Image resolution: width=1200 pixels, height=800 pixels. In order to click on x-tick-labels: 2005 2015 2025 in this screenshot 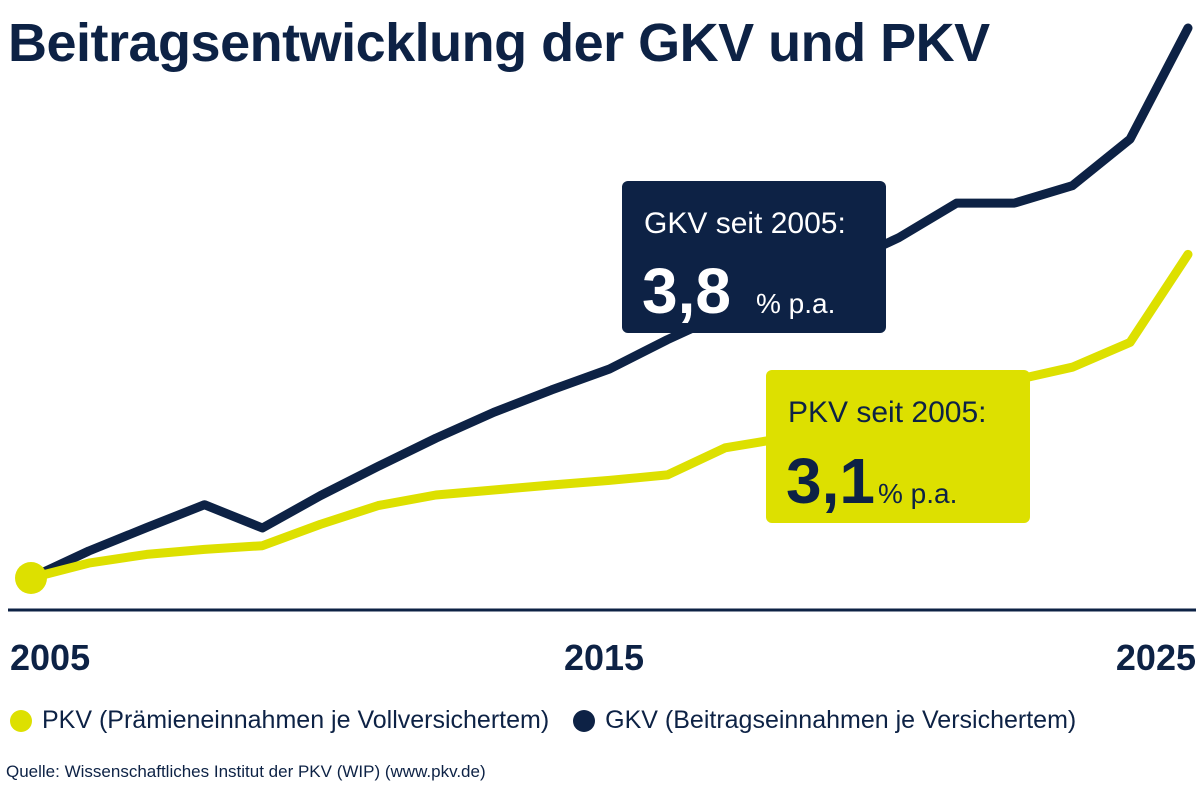, I will do `click(603, 657)`.